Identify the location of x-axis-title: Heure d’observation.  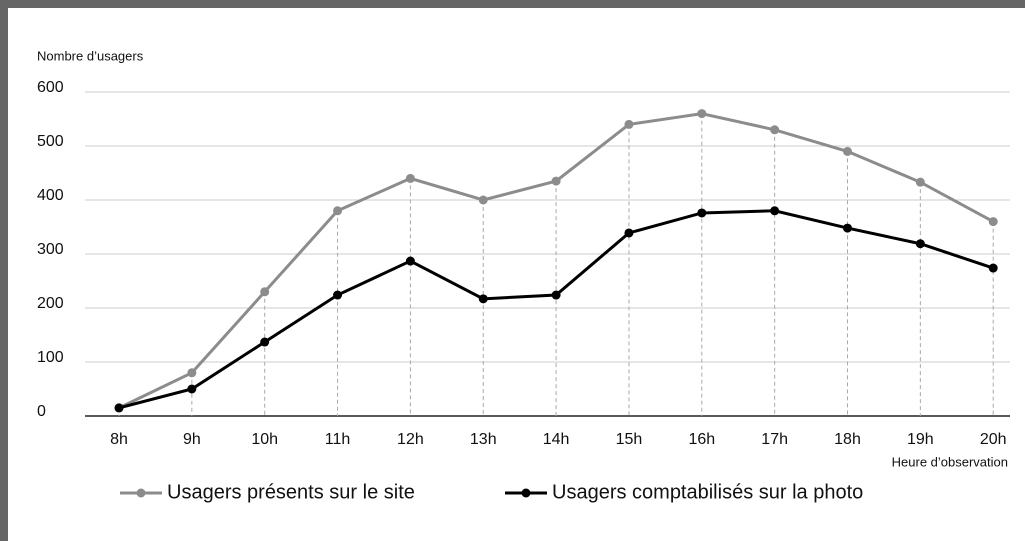
(950, 461).